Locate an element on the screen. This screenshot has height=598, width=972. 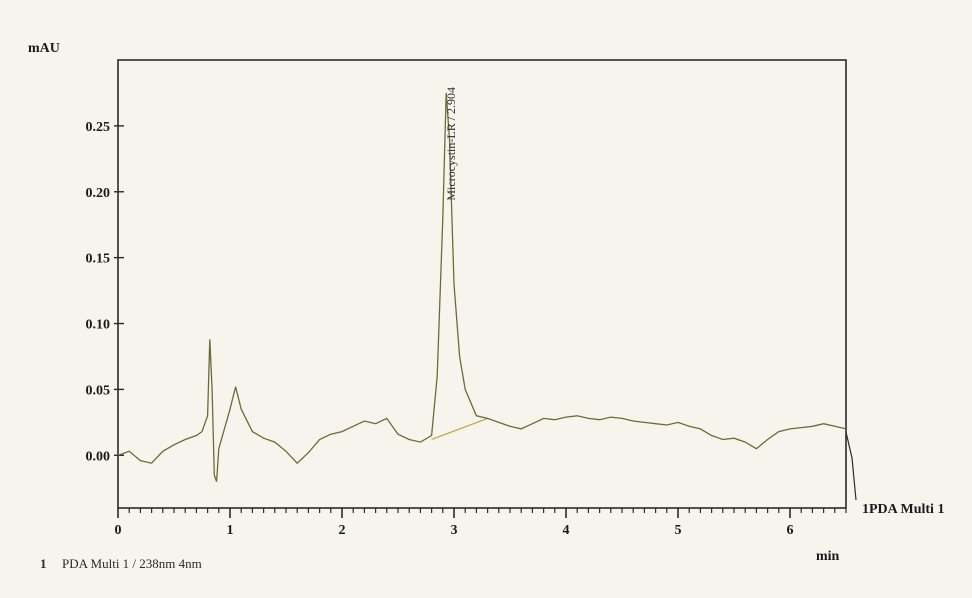
y-tick-label: 0.20 is located at coordinates (98, 193).